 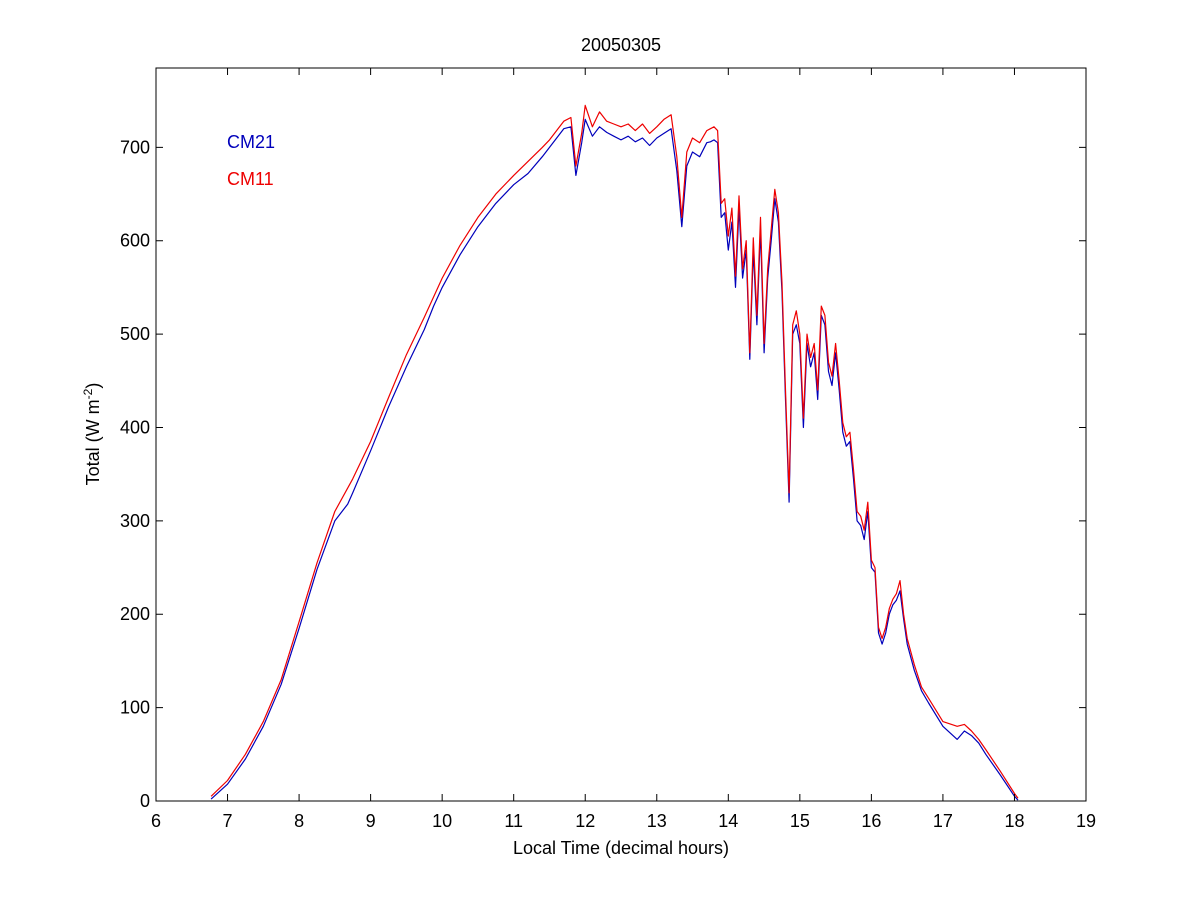 I want to click on x-tick-label: 6, so click(x=156, y=821).